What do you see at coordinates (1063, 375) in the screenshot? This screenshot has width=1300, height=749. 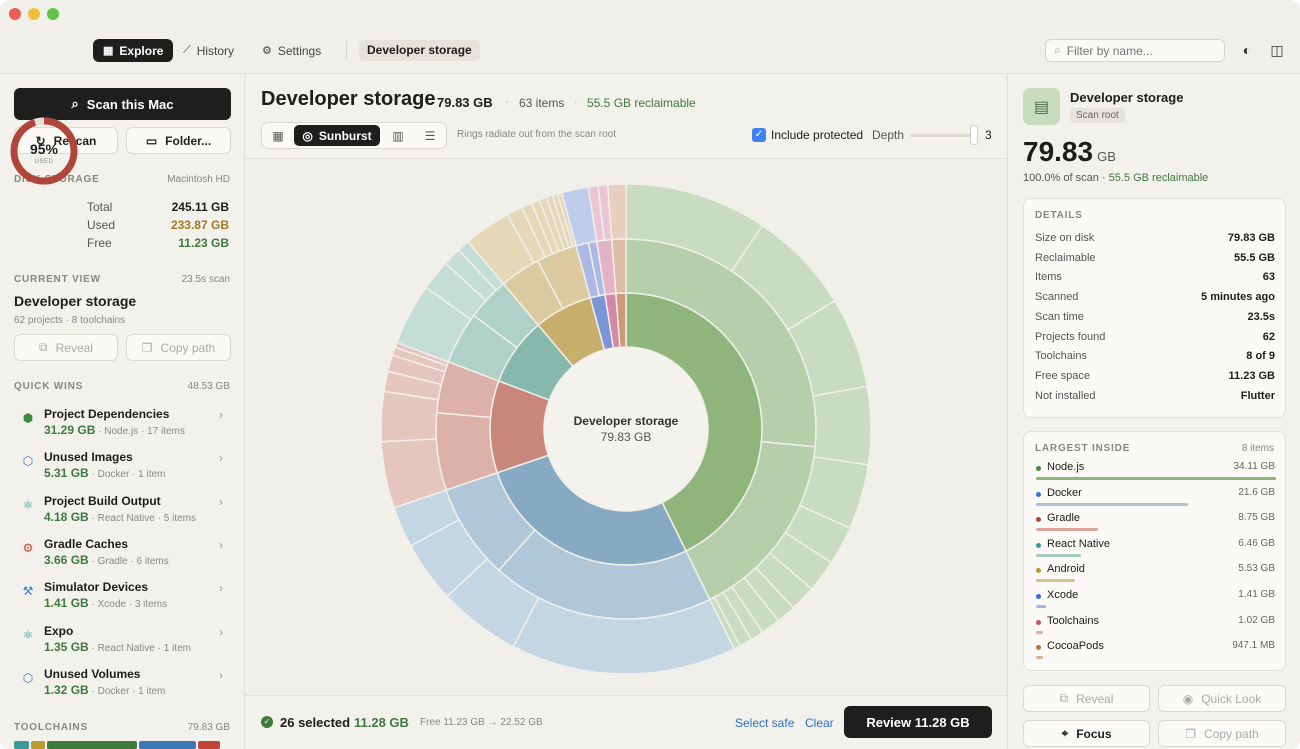 I see `detail-key: Free space` at bounding box center [1063, 375].